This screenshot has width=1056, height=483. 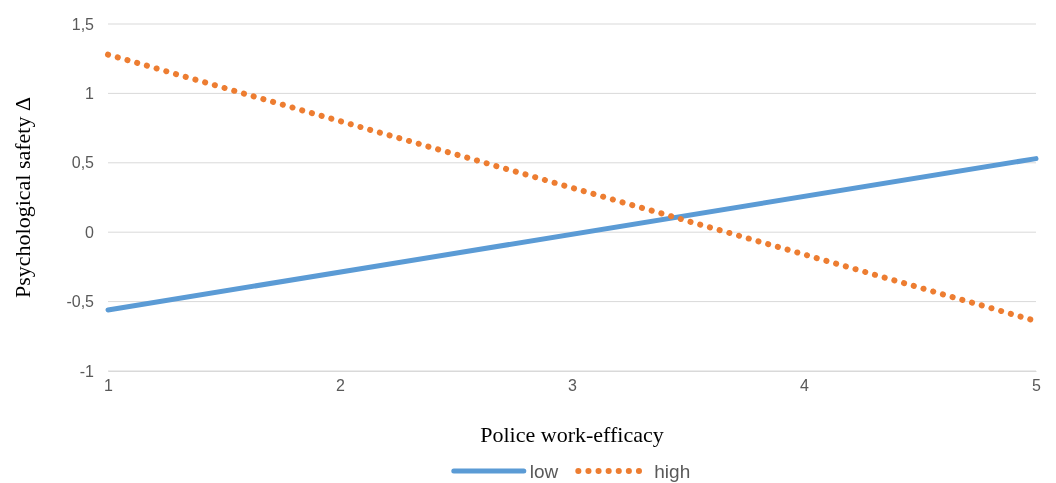 I want to click on x-axis-title: Police work-efficacy, so click(x=572, y=434).